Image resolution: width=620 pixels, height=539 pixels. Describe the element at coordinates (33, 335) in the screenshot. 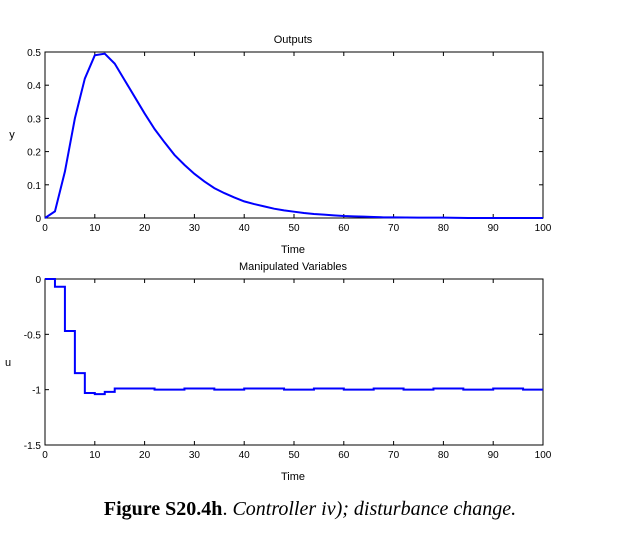

I see `manipulated-y-tick-label: -0.5` at that location.